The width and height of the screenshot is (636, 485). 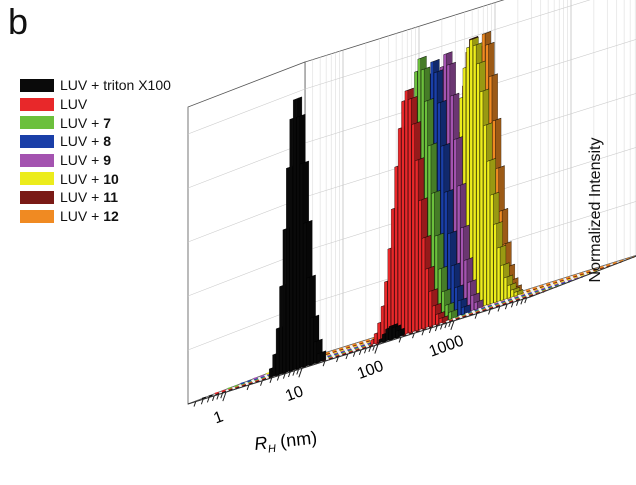 I want to click on legend-item: LUV + 11, so click(x=95, y=197).